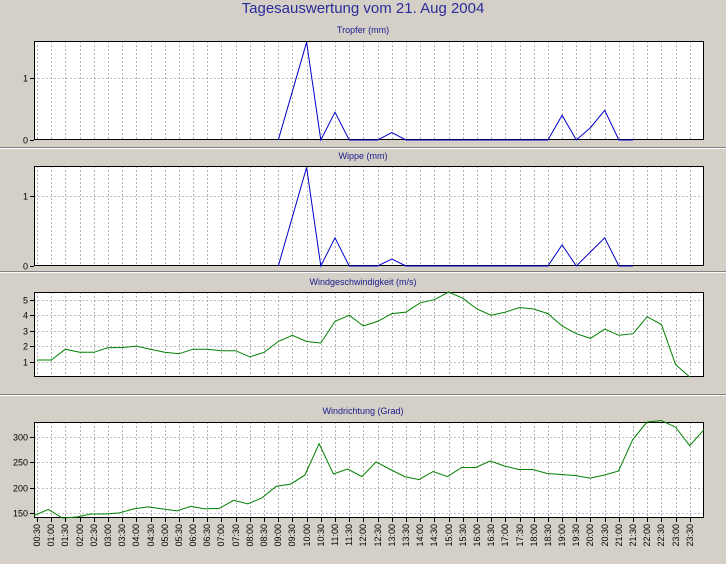  I want to click on x-tick-label: 13:30, so click(406, 535).